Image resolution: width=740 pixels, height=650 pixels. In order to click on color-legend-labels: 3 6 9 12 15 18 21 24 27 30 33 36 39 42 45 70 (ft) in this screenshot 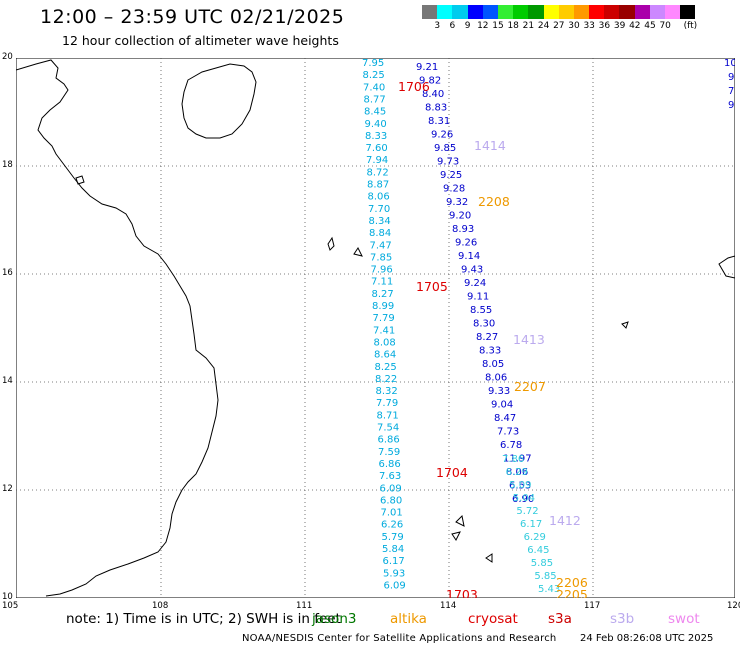, I will do `click(581, 28)`.